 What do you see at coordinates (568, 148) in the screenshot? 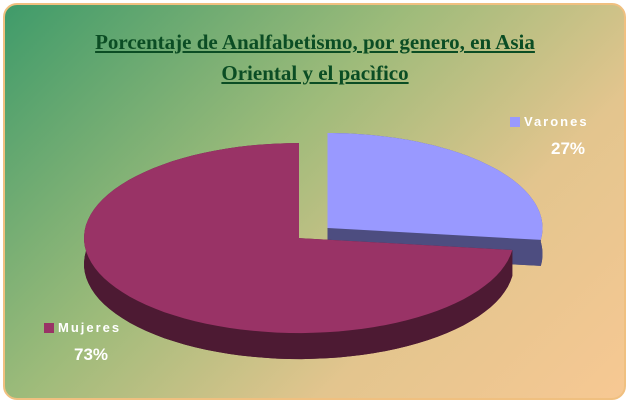
I see `value-label: 27%` at bounding box center [568, 148].